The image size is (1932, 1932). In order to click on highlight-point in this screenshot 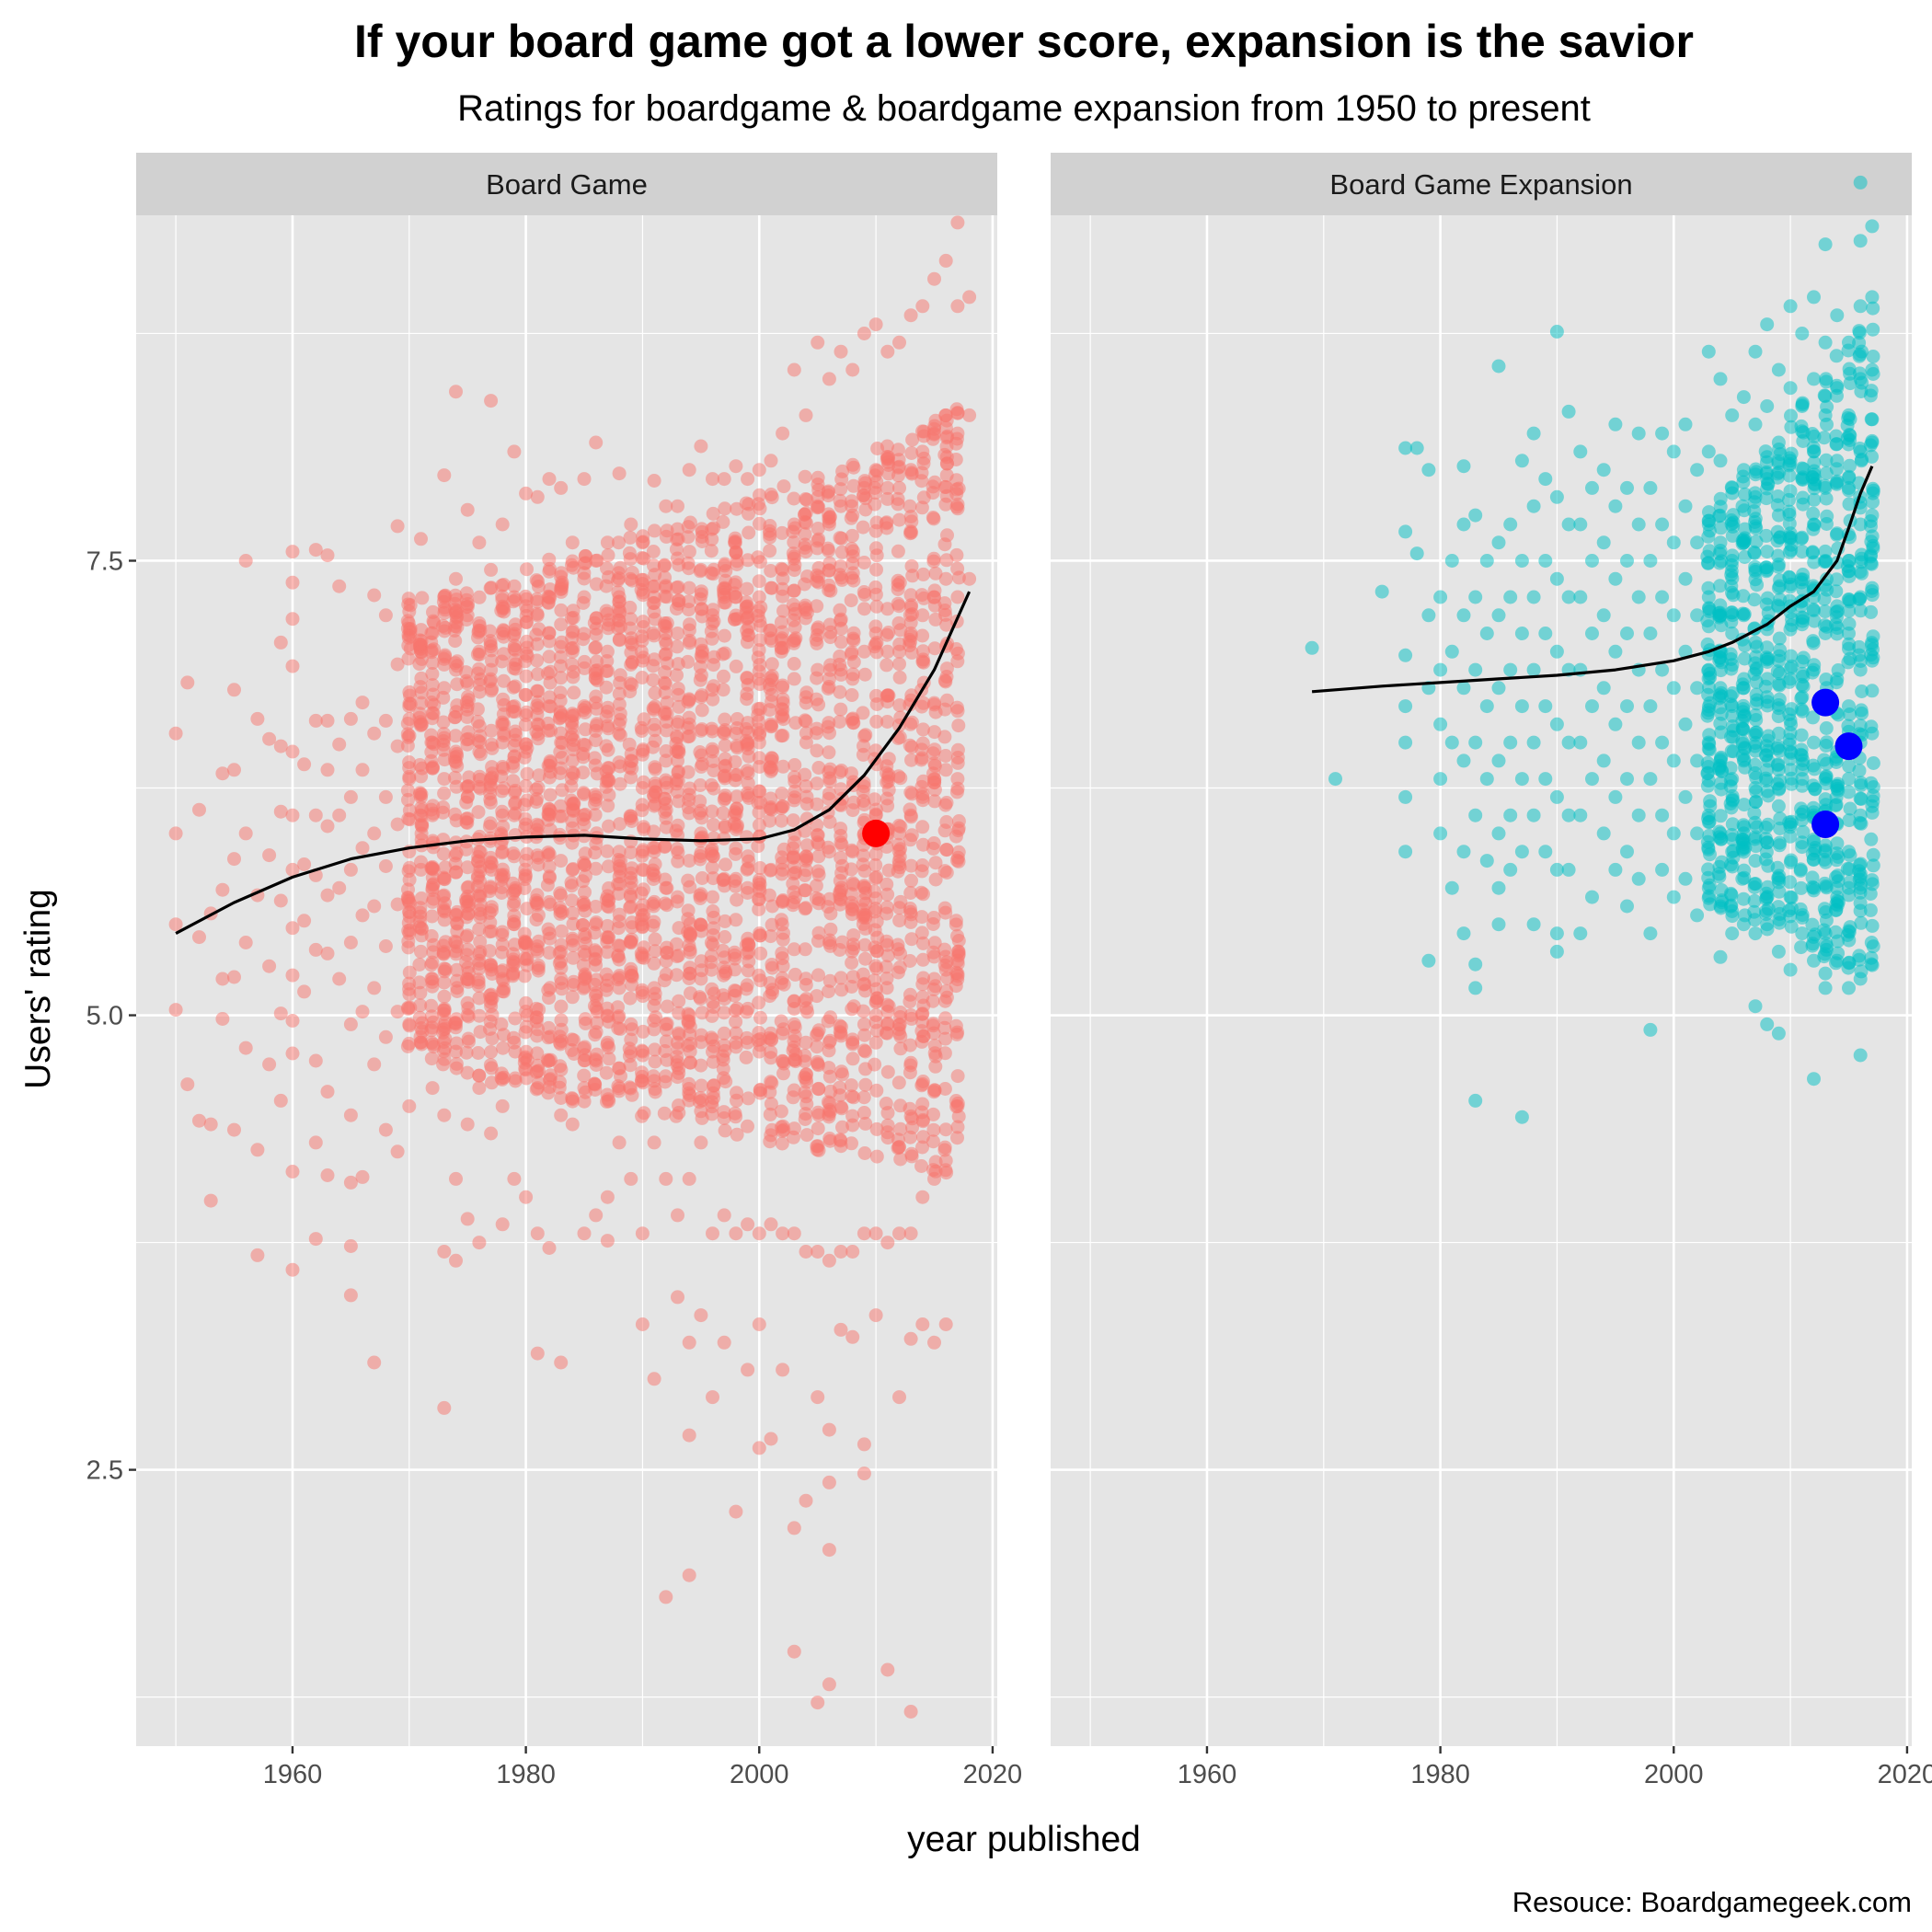, I will do `click(1825, 702)`.